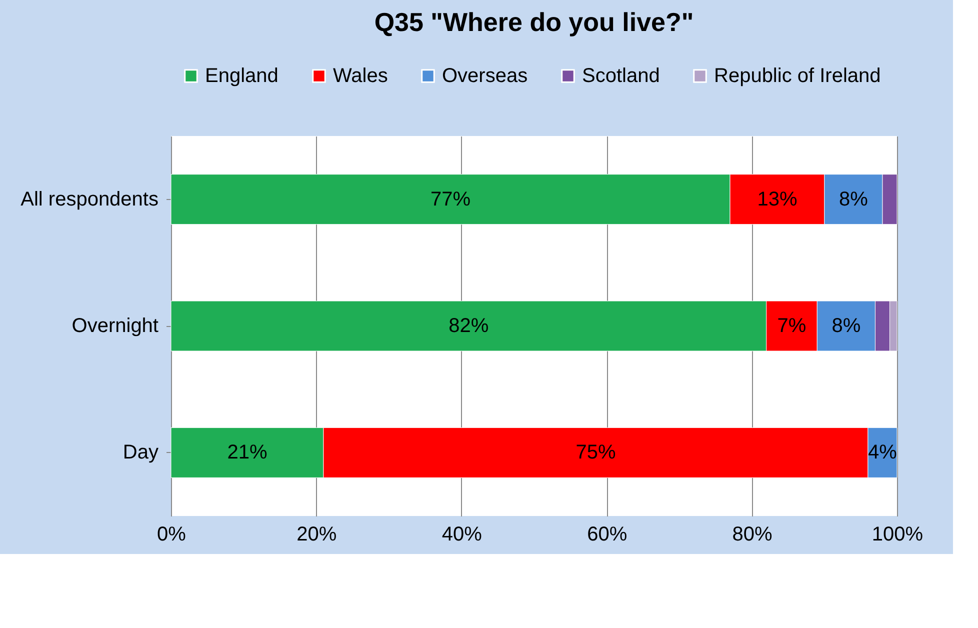 The width and height of the screenshot is (978, 628). I want to click on legend-label: England, so click(241, 76).